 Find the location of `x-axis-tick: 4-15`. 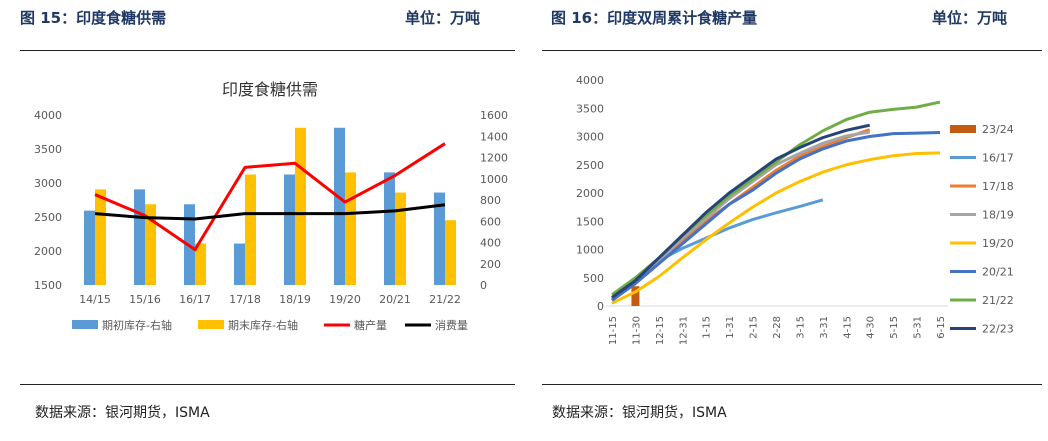

x-axis-tick: 4-15 is located at coordinates (847, 327).